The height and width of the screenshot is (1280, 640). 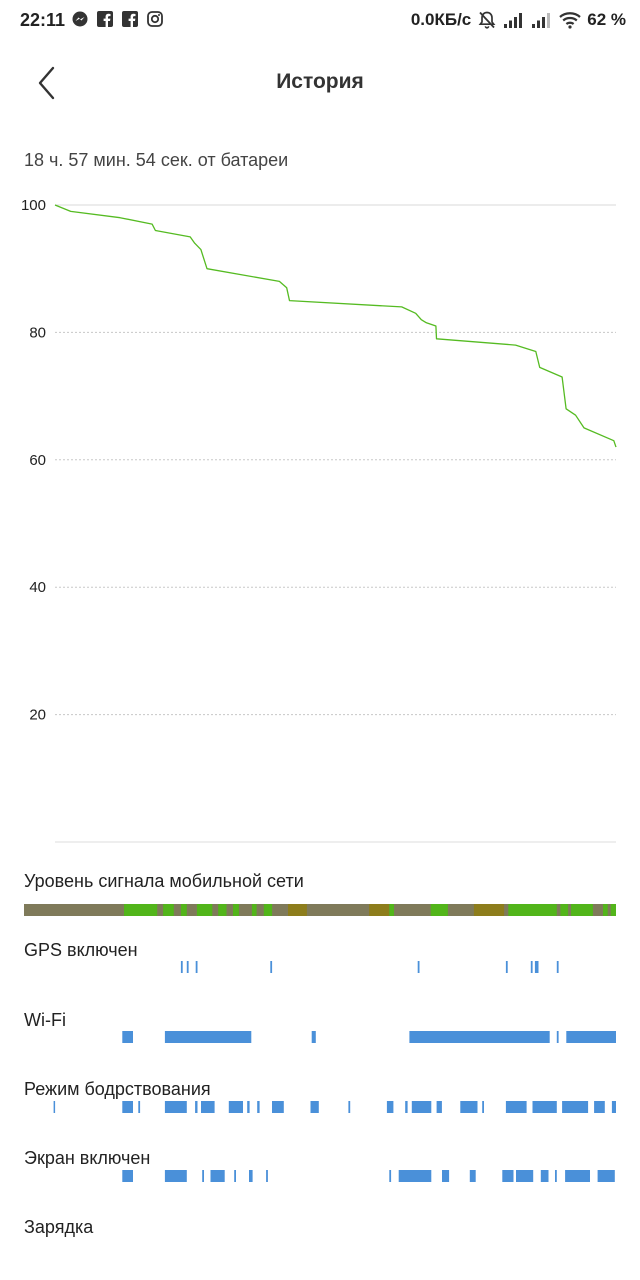 What do you see at coordinates (156, 160) in the screenshot?
I see `battery-duration: 18 ч. 57 мин. 54 сек. от батареи` at bounding box center [156, 160].